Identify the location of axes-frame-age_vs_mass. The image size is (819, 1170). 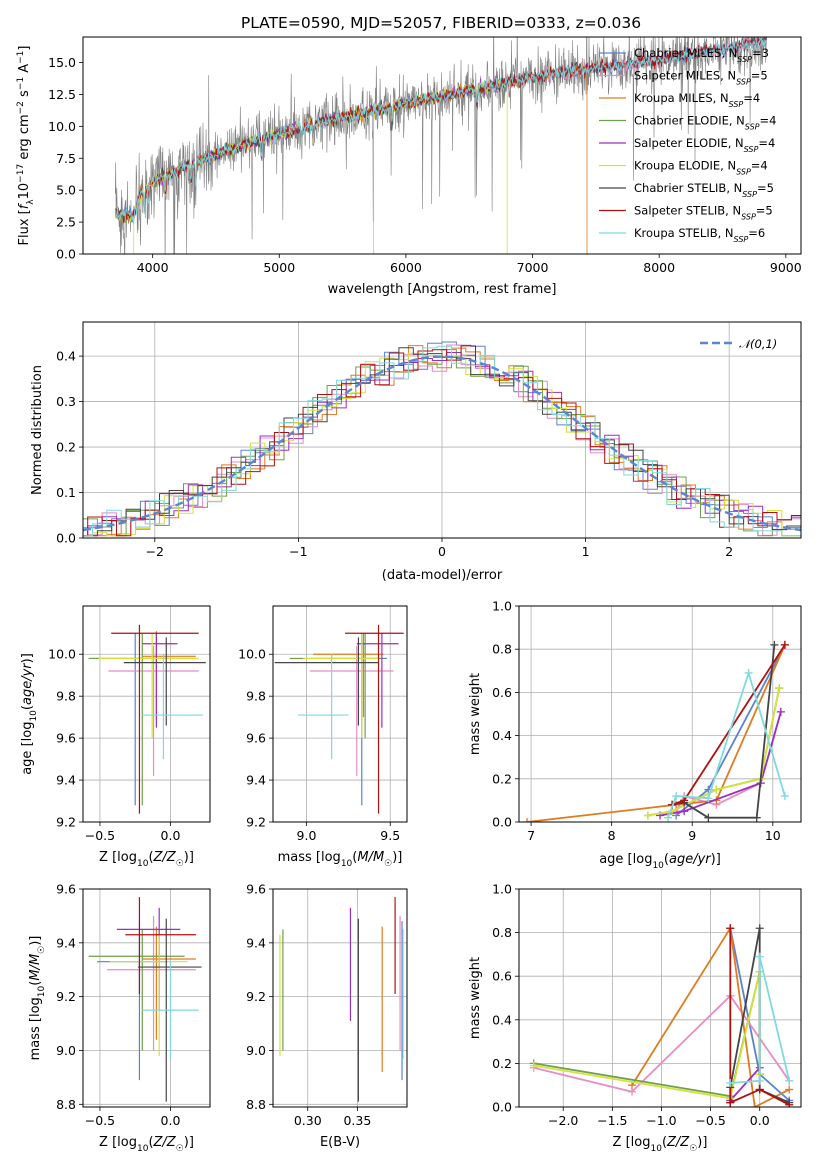
(340, 714).